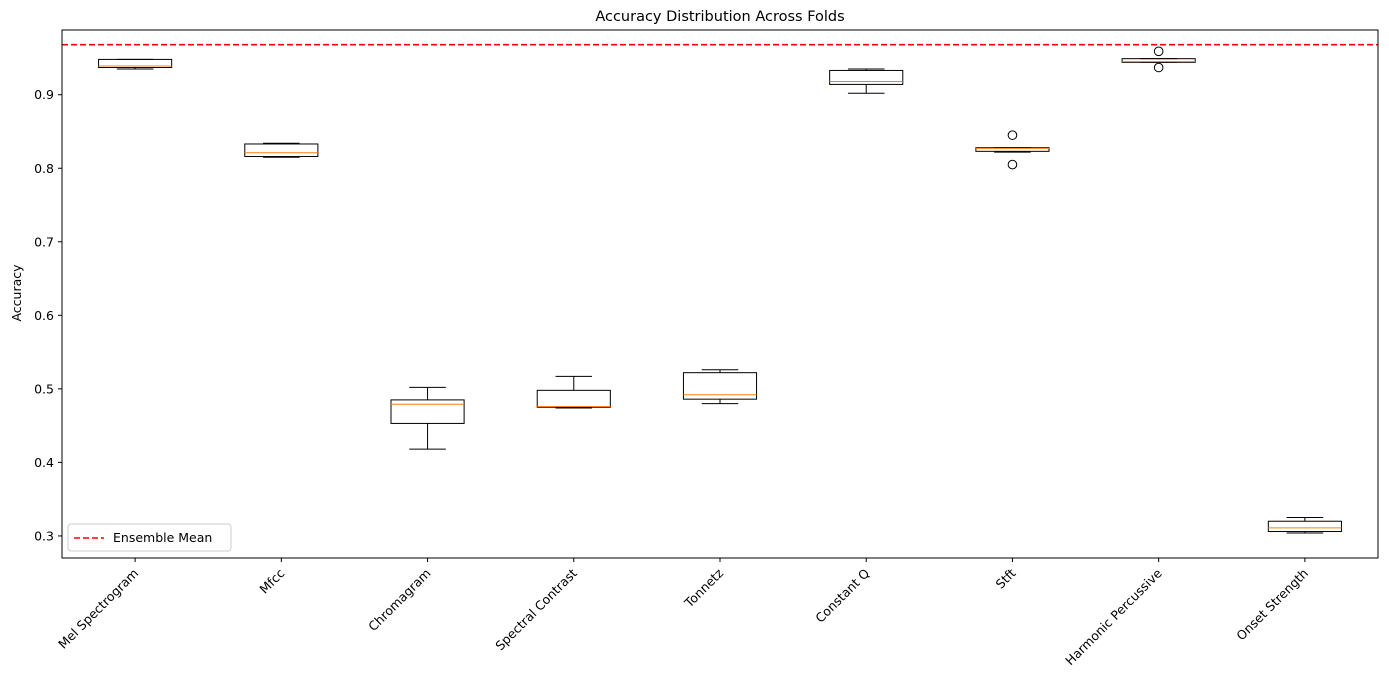 Image resolution: width=1389 pixels, height=690 pixels. I want to click on legend: Ensemble Mean, so click(149, 537).